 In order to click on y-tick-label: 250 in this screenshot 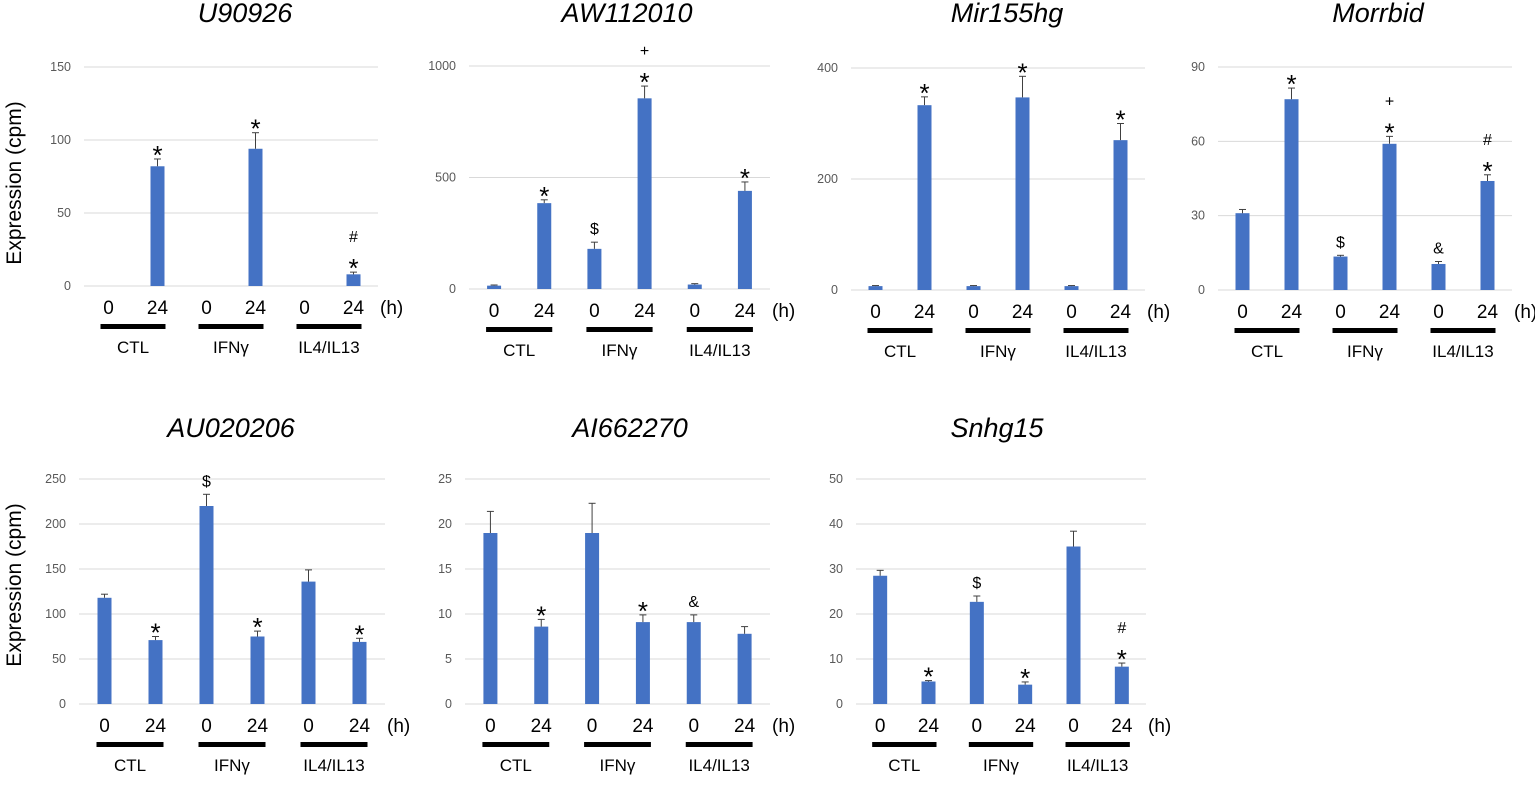, I will do `click(55, 479)`.